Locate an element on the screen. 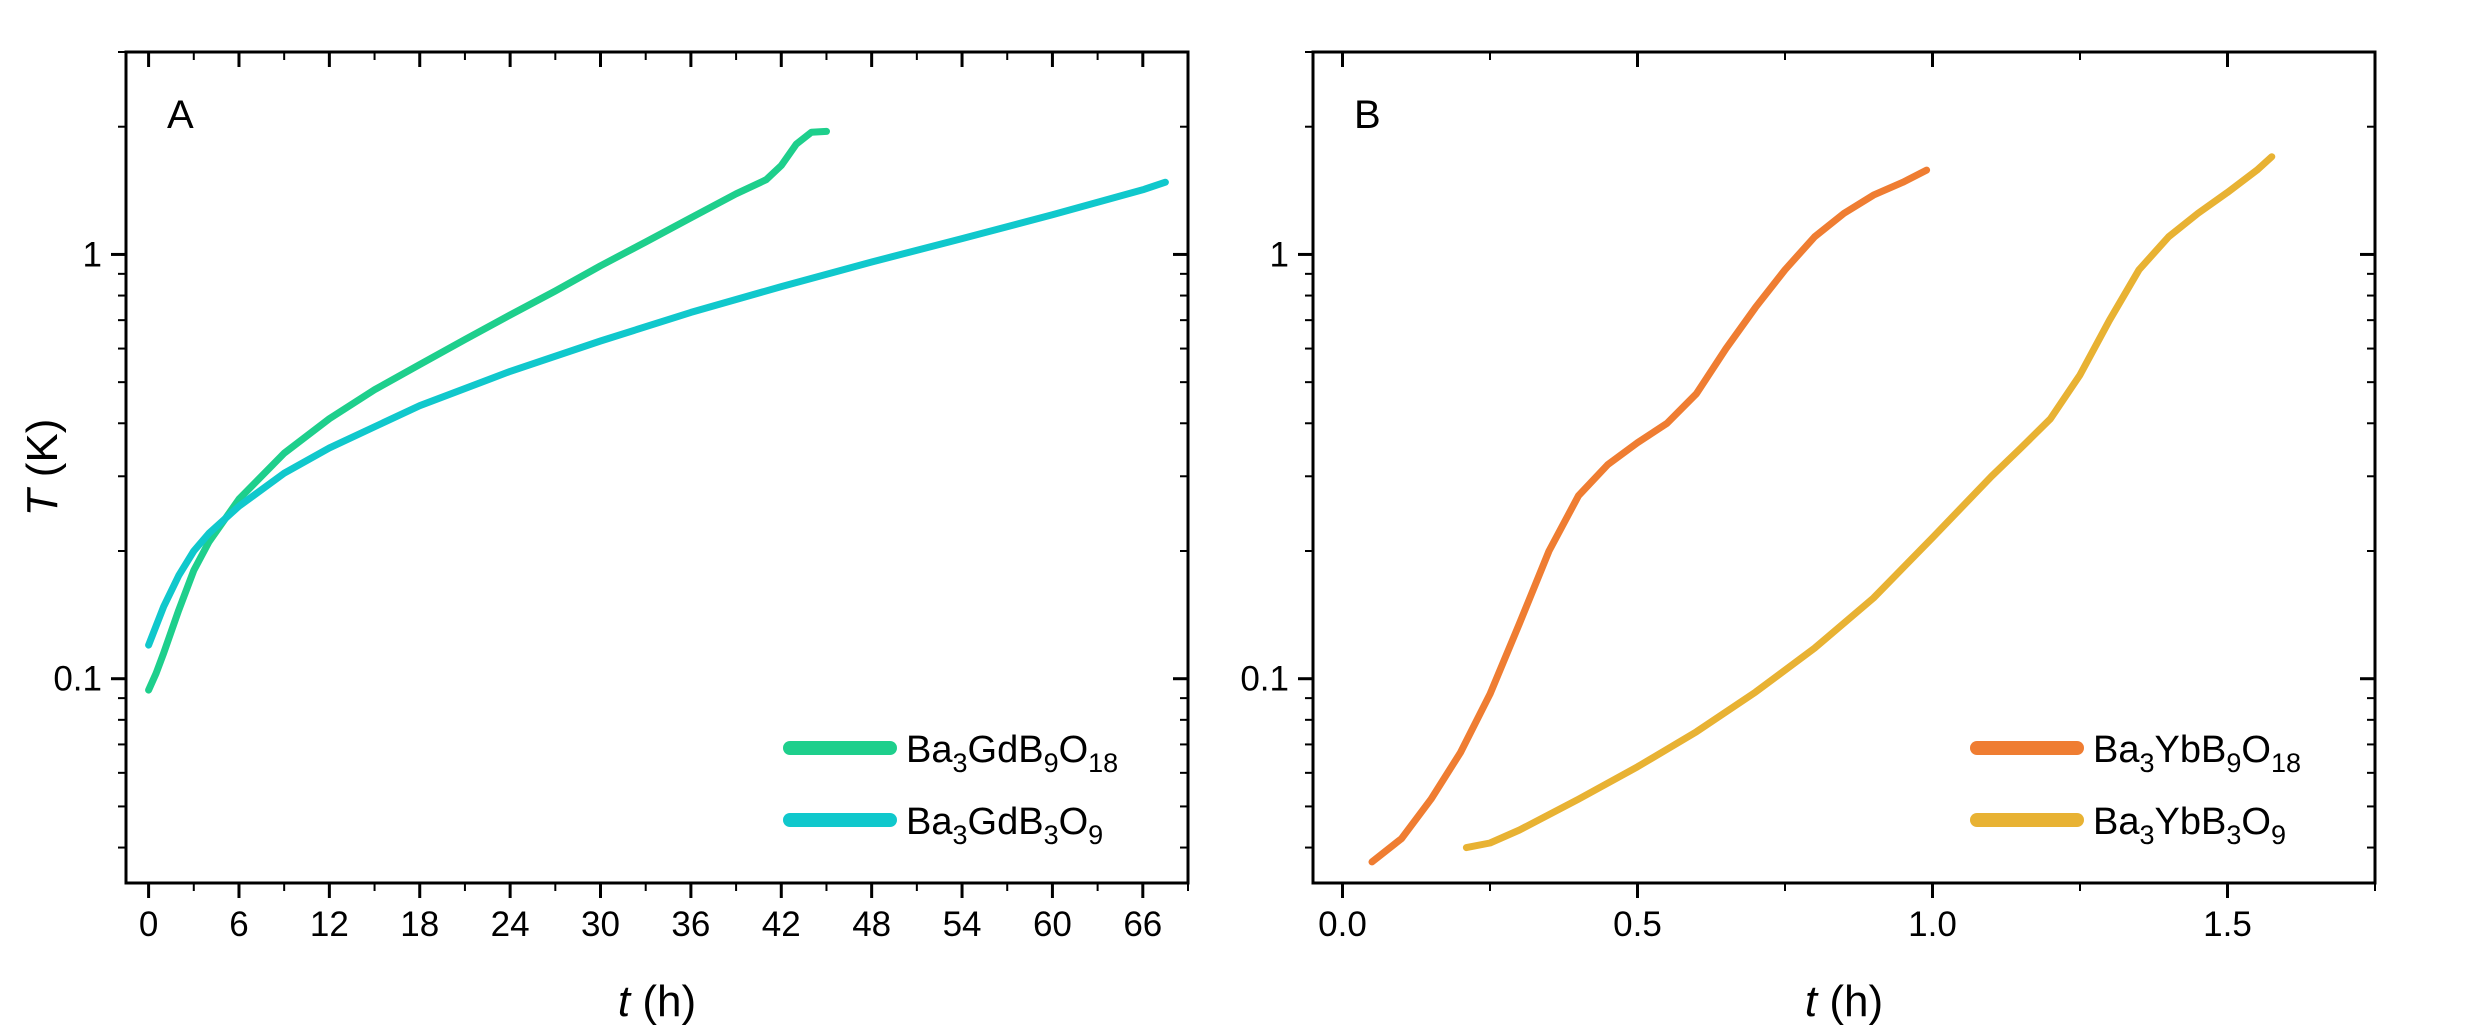 The width and height of the screenshot is (2480, 1033). legend-entry: Ba3GdB3O9 is located at coordinates (1004, 825).